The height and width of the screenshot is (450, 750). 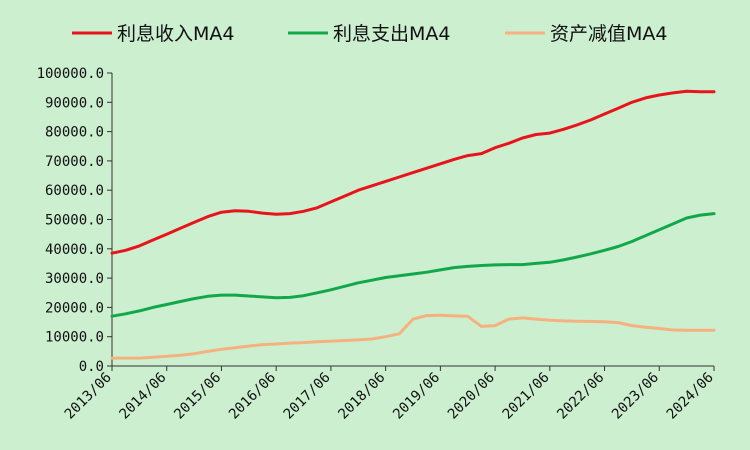 What do you see at coordinates (391, 34) in the screenshot?
I see `legend-label-1: 利息支出MA4` at bounding box center [391, 34].